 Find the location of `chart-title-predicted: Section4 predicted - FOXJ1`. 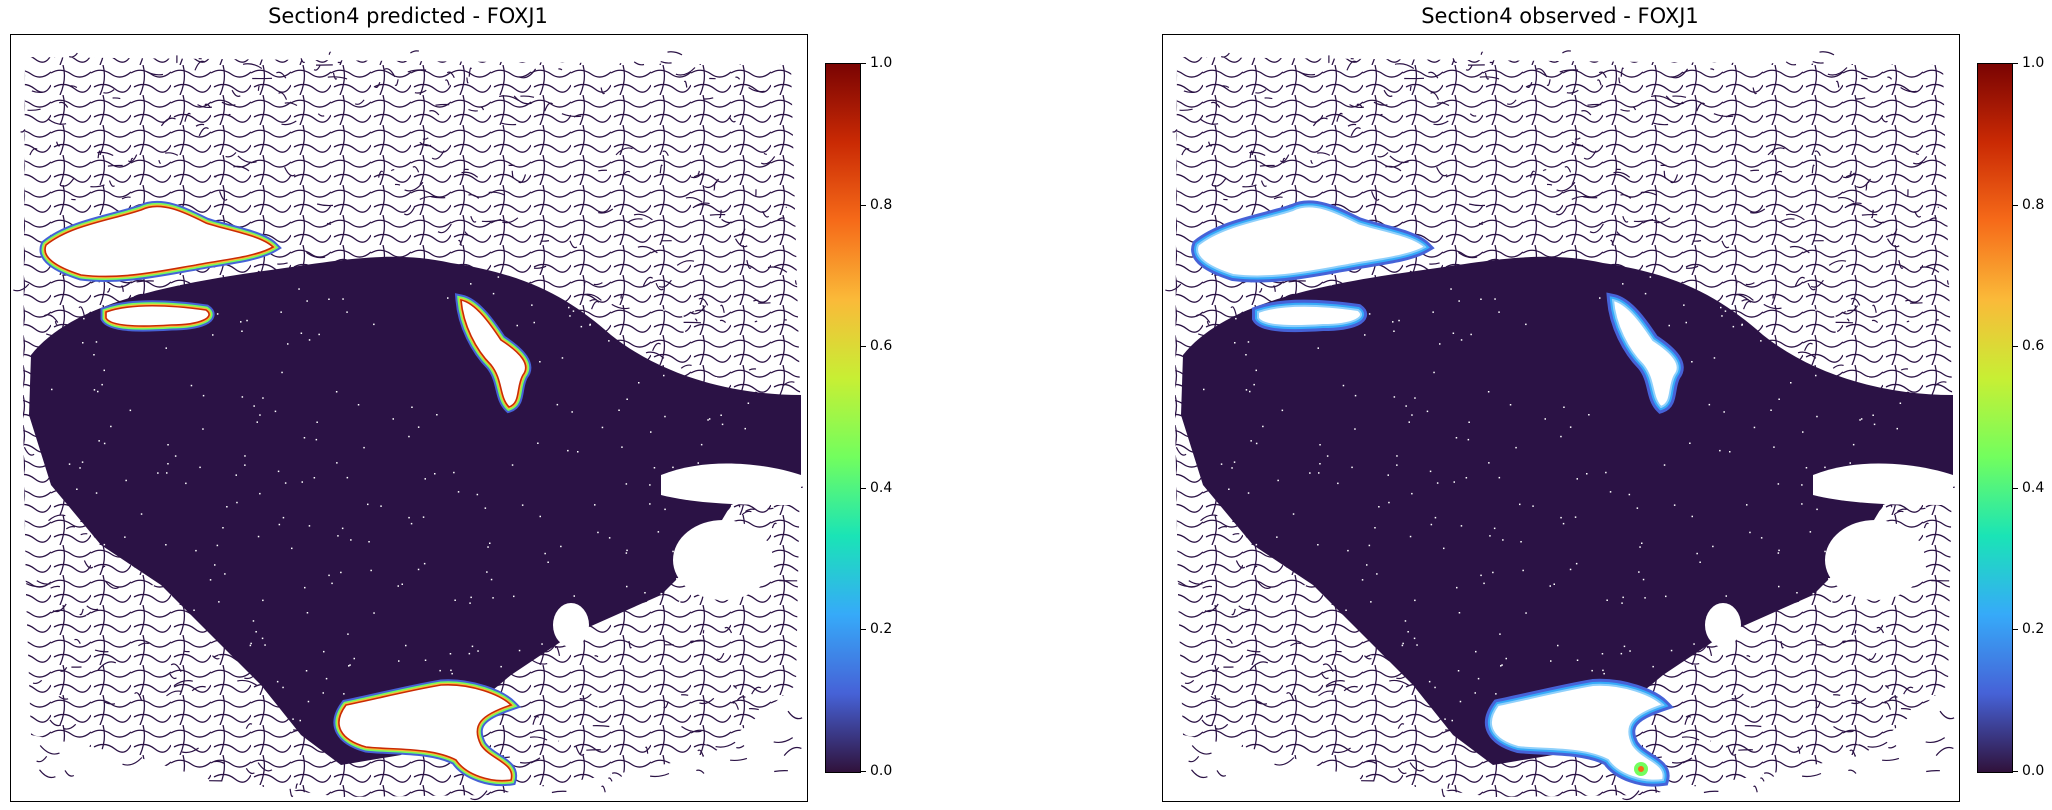

chart-title-predicted: Section4 predicted - FOXJ1 is located at coordinates (408, 16).